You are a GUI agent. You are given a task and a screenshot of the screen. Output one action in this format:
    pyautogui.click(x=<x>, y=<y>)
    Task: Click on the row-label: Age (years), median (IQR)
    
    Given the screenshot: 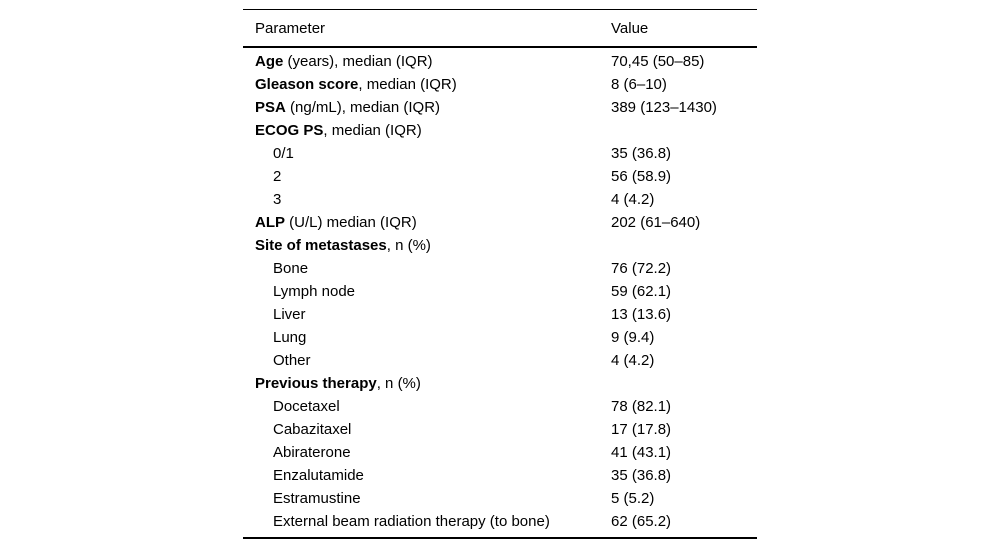 What is the action you would take?
    pyautogui.click(x=427, y=60)
    